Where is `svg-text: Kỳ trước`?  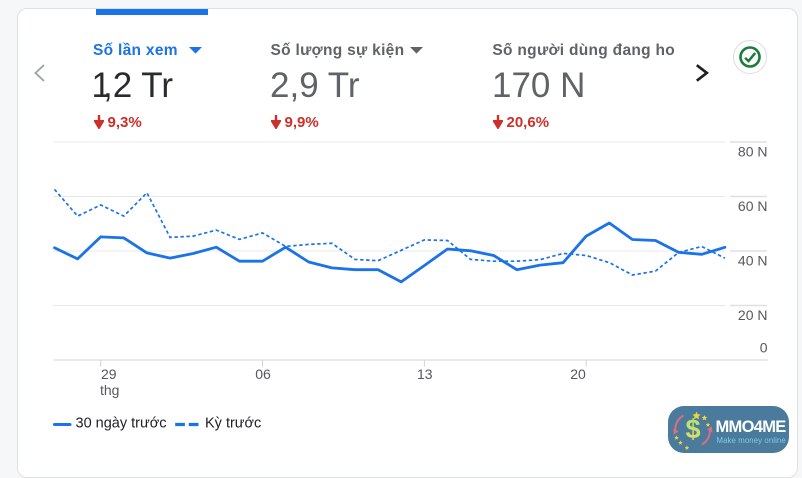
svg-text: Kỳ trước is located at coordinates (233, 424).